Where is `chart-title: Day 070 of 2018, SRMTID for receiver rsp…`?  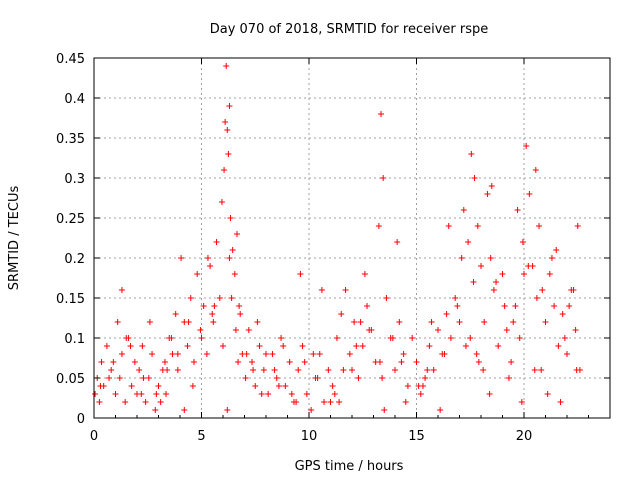 chart-title: Day 070 of 2018, SRMTID for receiver rsp… is located at coordinates (349, 29).